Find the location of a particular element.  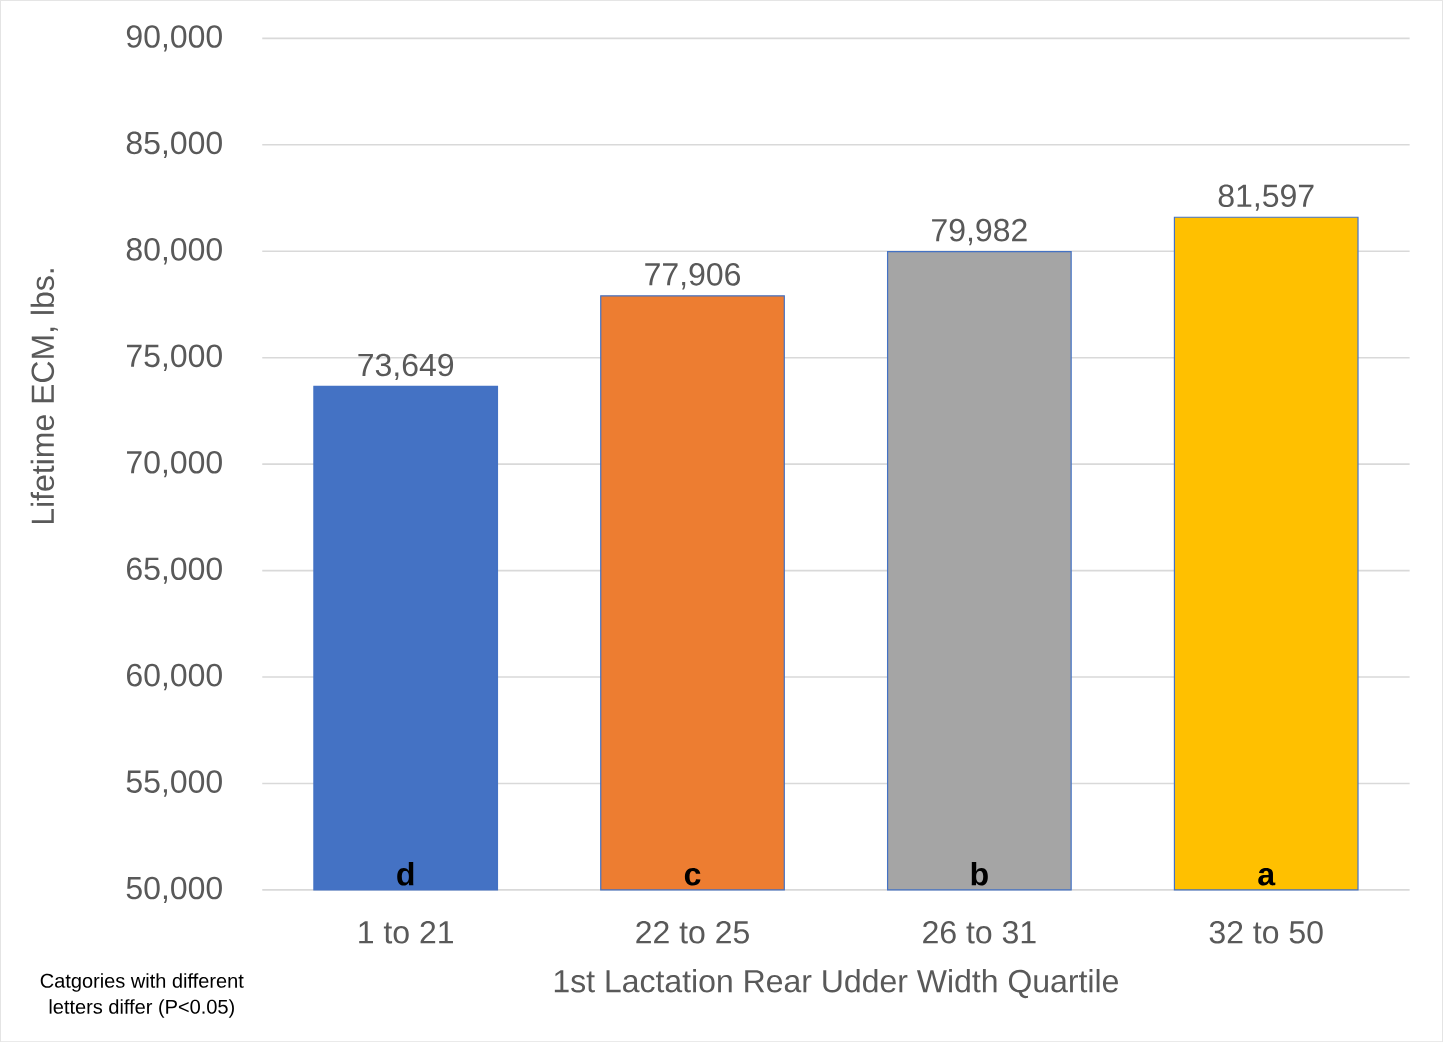

y-tick-label: 80,000 is located at coordinates (174, 251).